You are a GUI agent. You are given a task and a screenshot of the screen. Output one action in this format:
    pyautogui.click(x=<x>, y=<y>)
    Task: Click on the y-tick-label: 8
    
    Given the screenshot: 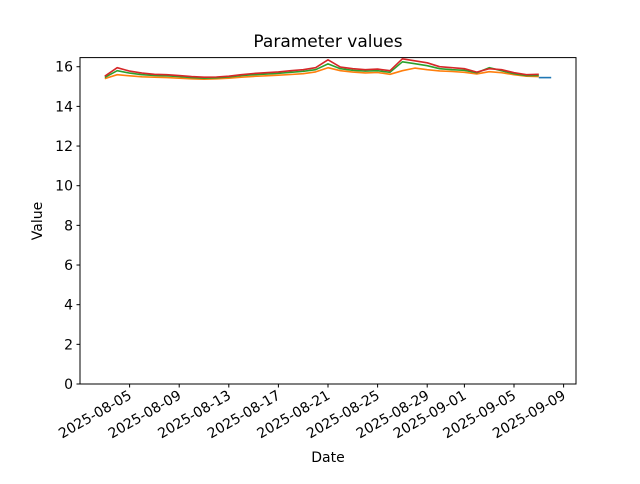 What is the action you would take?
    pyautogui.click(x=68, y=226)
    